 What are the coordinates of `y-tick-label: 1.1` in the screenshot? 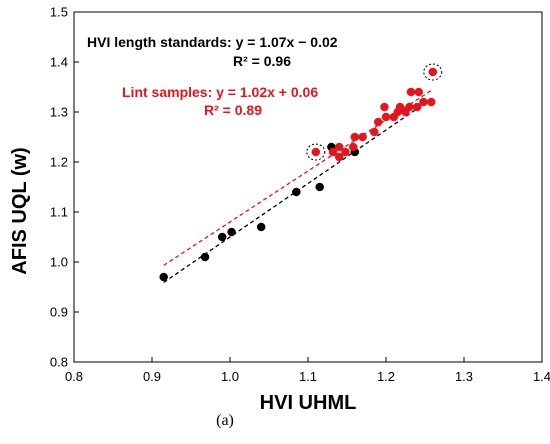 It's located at (59, 212).